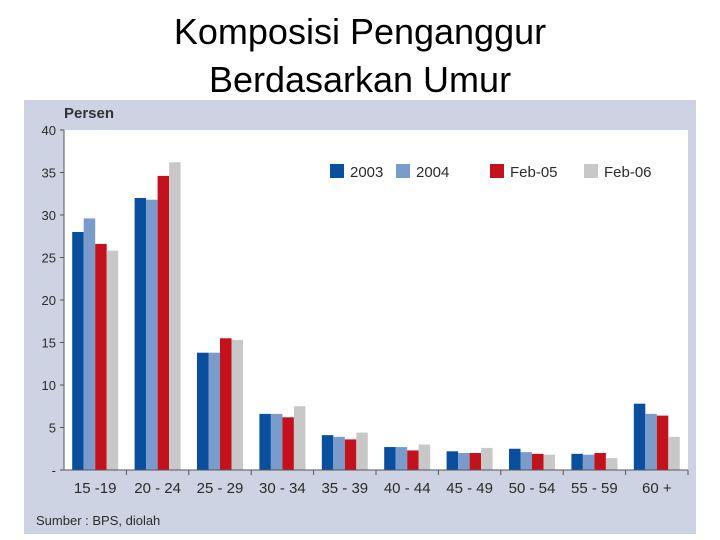 Image resolution: width=720 pixels, height=540 pixels. What do you see at coordinates (157, 488) in the screenshot?
I see `x-tick-label: 20 - 24` at bounding box center [157, 488].